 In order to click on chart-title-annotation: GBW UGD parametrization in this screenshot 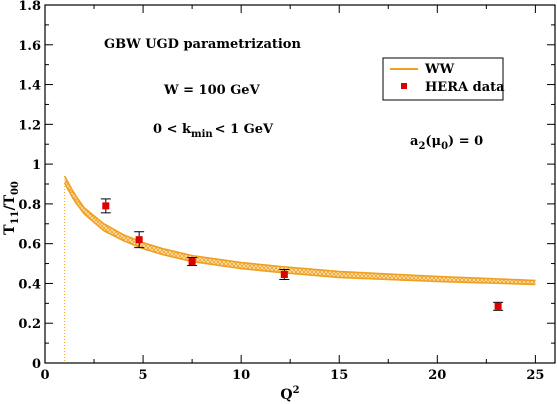, I will do `click(202, 44)`.